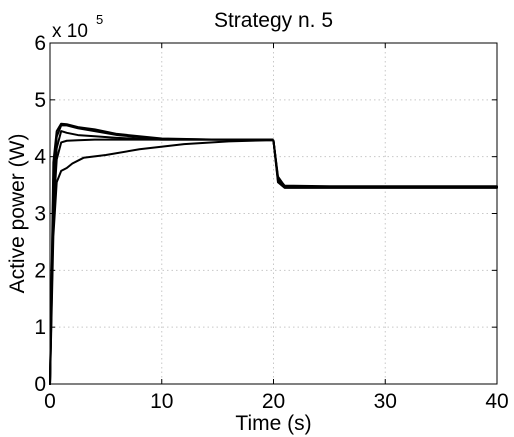 The width and height of the screenshot is (514, 437). Describe the element at coordinates (40, 327) in the screenshot. I see `y-tick-label: 1` at that location.